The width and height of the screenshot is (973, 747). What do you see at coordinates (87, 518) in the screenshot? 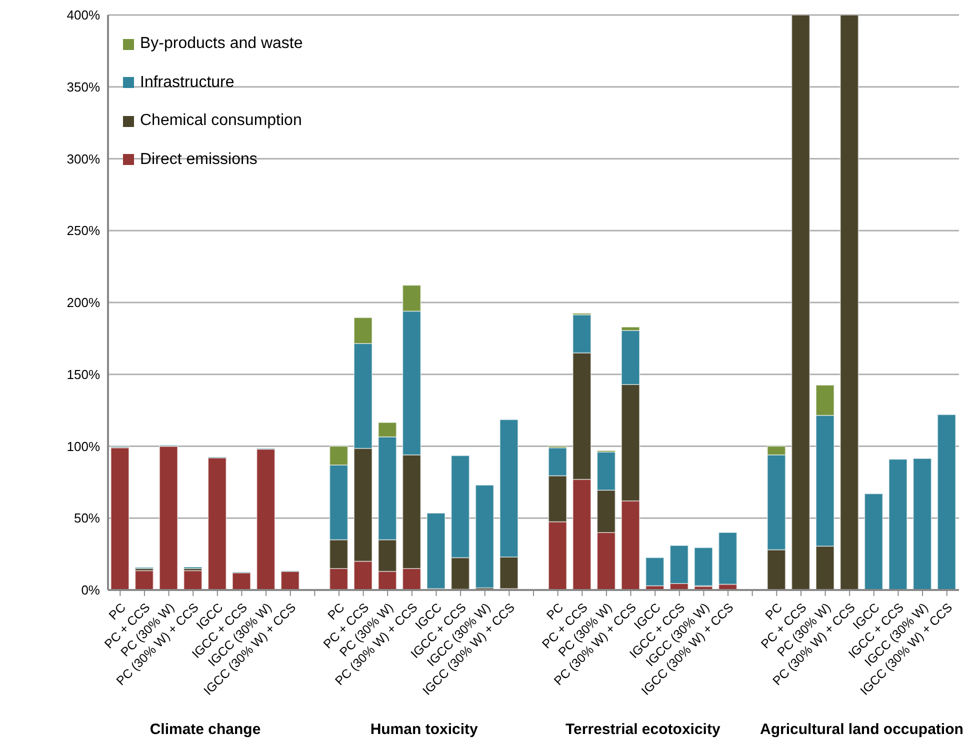
I see `y-tick-label: 50%` at bounding box center [87, 518].